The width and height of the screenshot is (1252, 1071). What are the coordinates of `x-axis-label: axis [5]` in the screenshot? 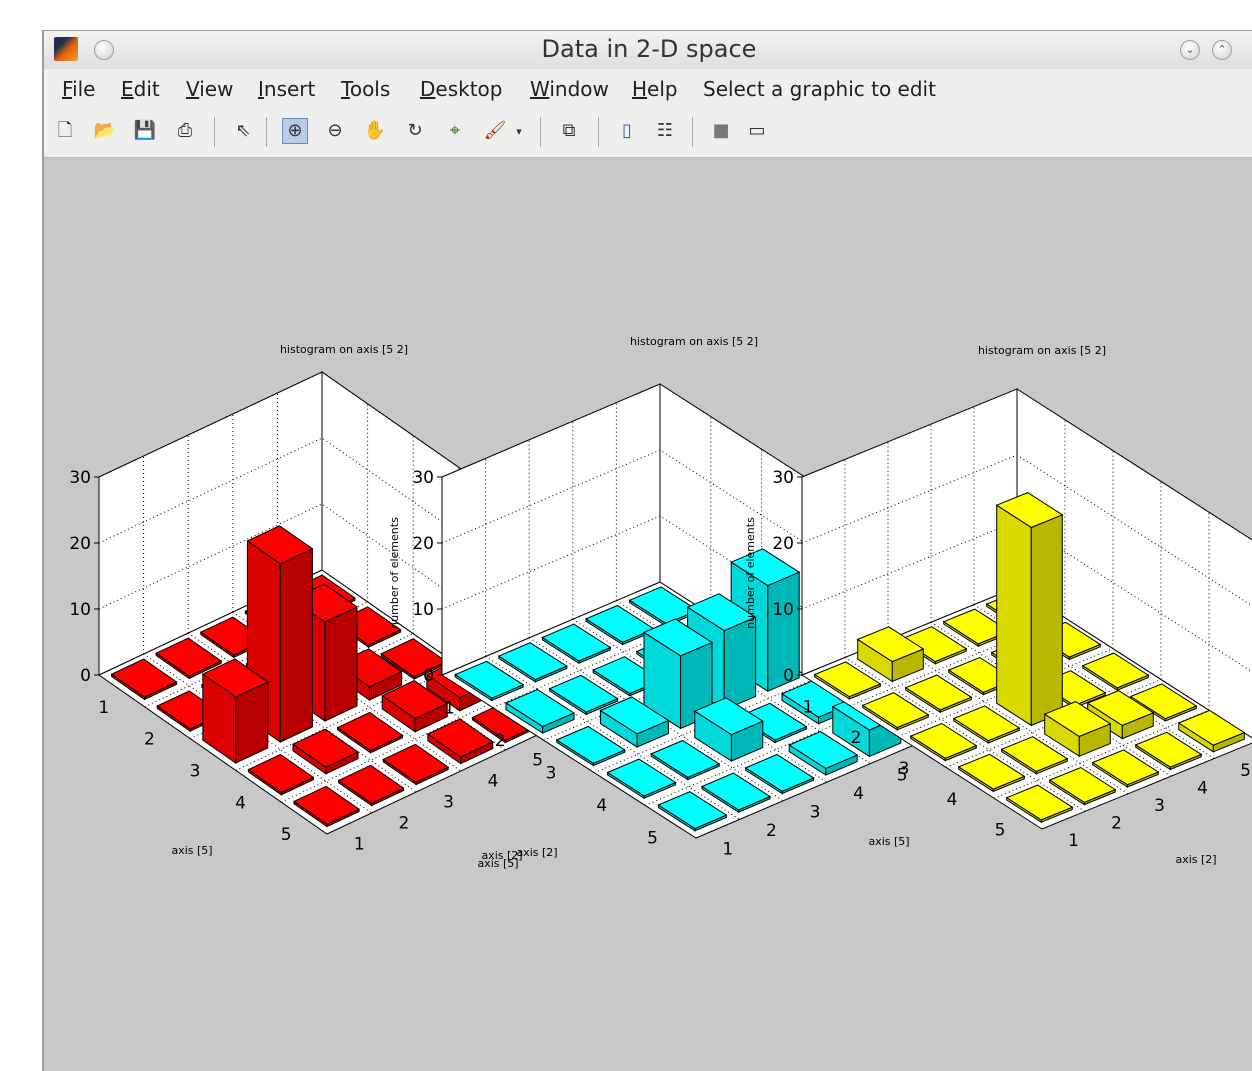 It's located at (191, 850).